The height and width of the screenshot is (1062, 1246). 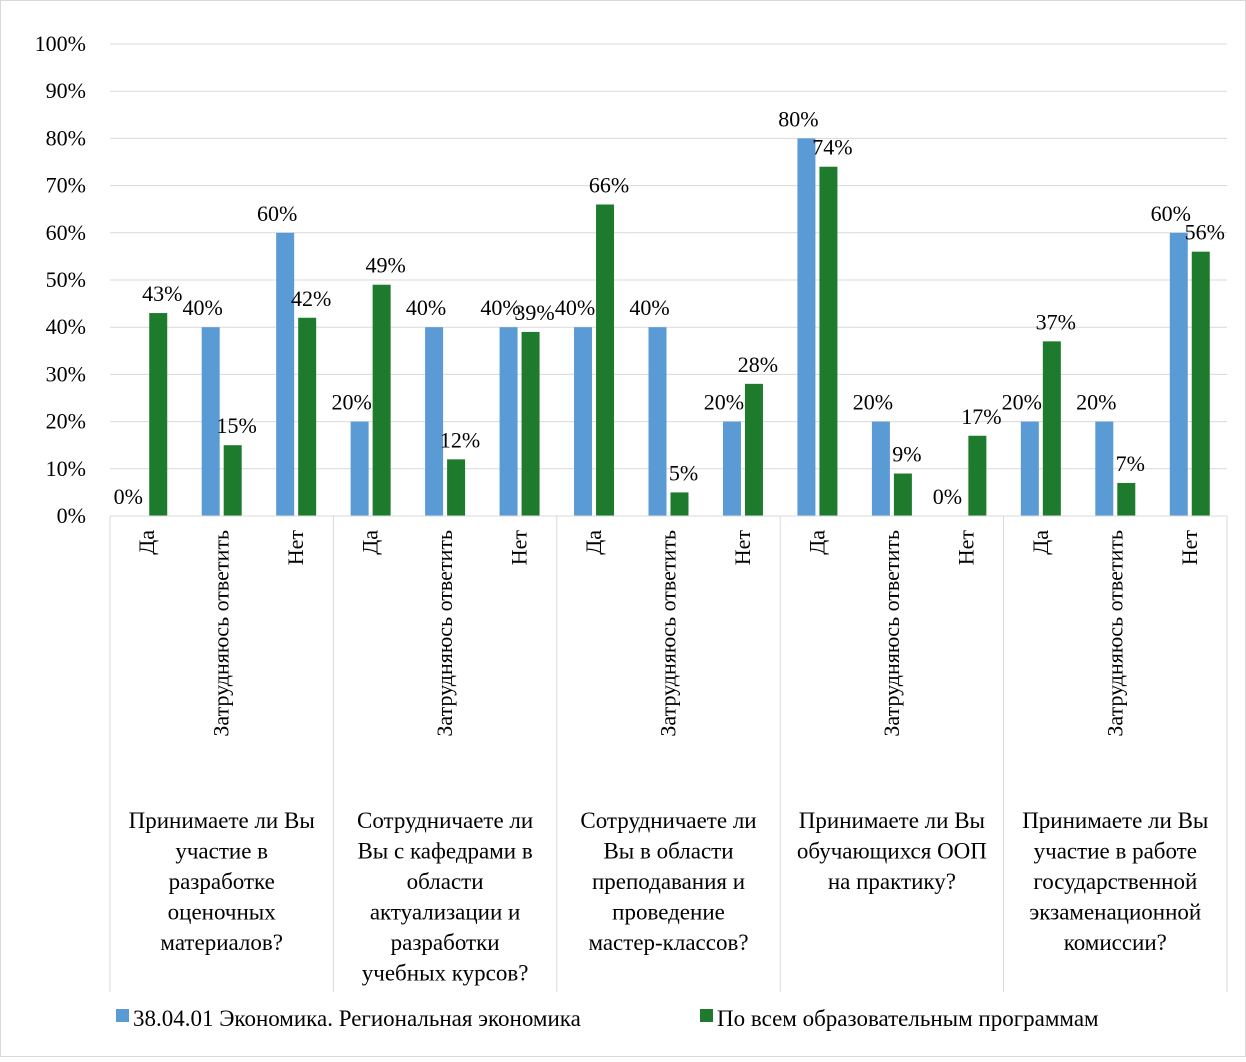 What do you see at coordinates (444, 851) in the screenshot?
I see `group-label: Вы с кафедрами в` at bounding box center [444, 851].